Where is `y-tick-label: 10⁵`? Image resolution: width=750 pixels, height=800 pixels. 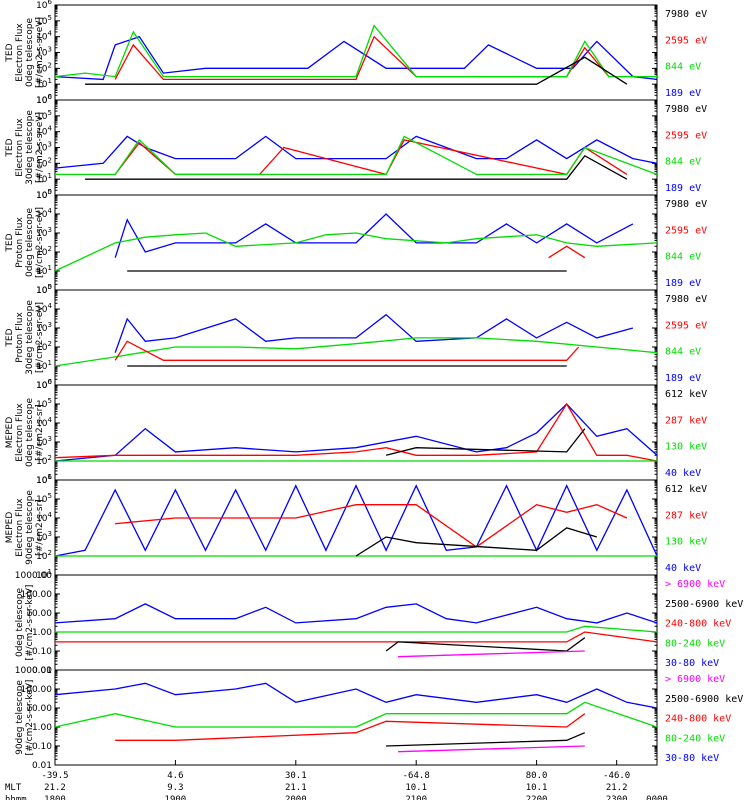 y-tick-label: 10⁵ is located at coordinates (44, 289).